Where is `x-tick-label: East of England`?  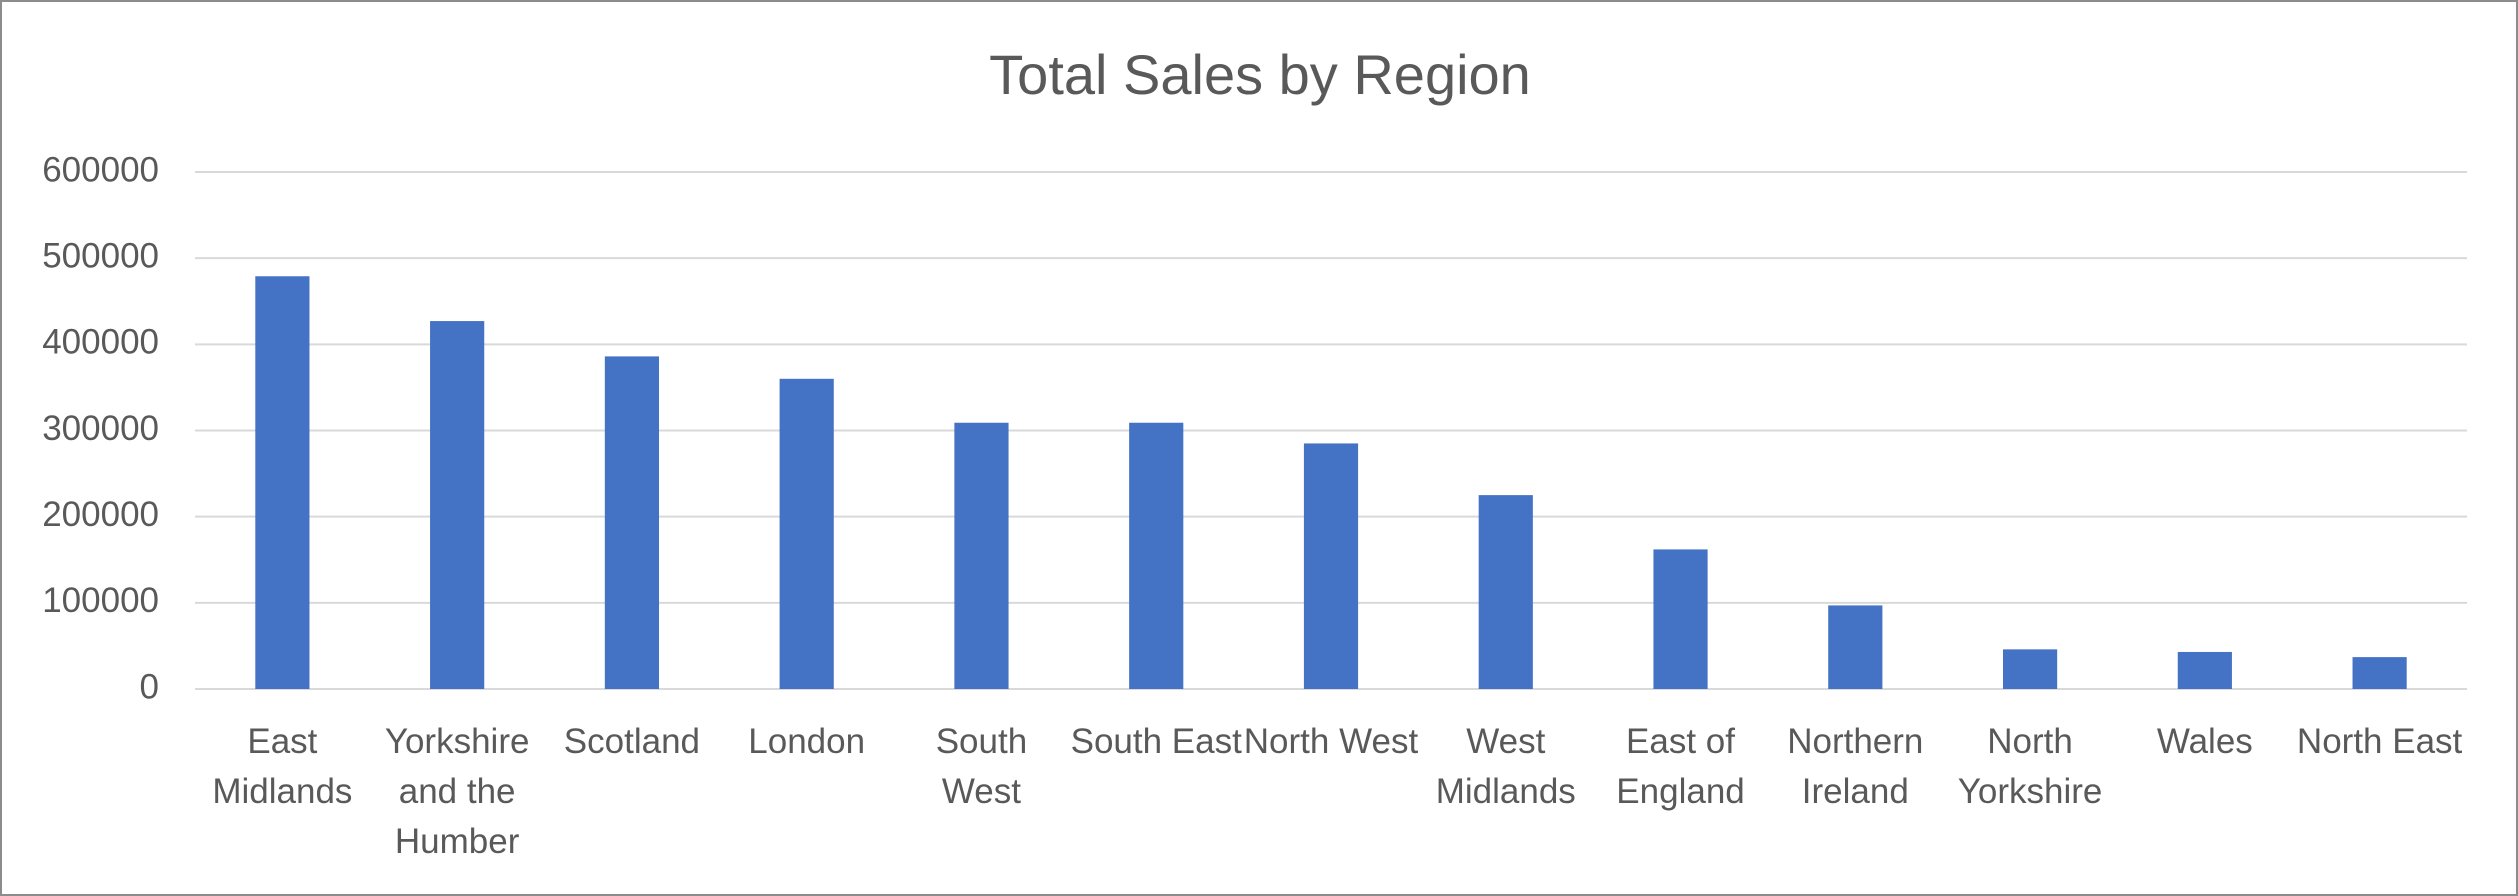 x-tick-label: East of England is located at coordinates (1680, 766).